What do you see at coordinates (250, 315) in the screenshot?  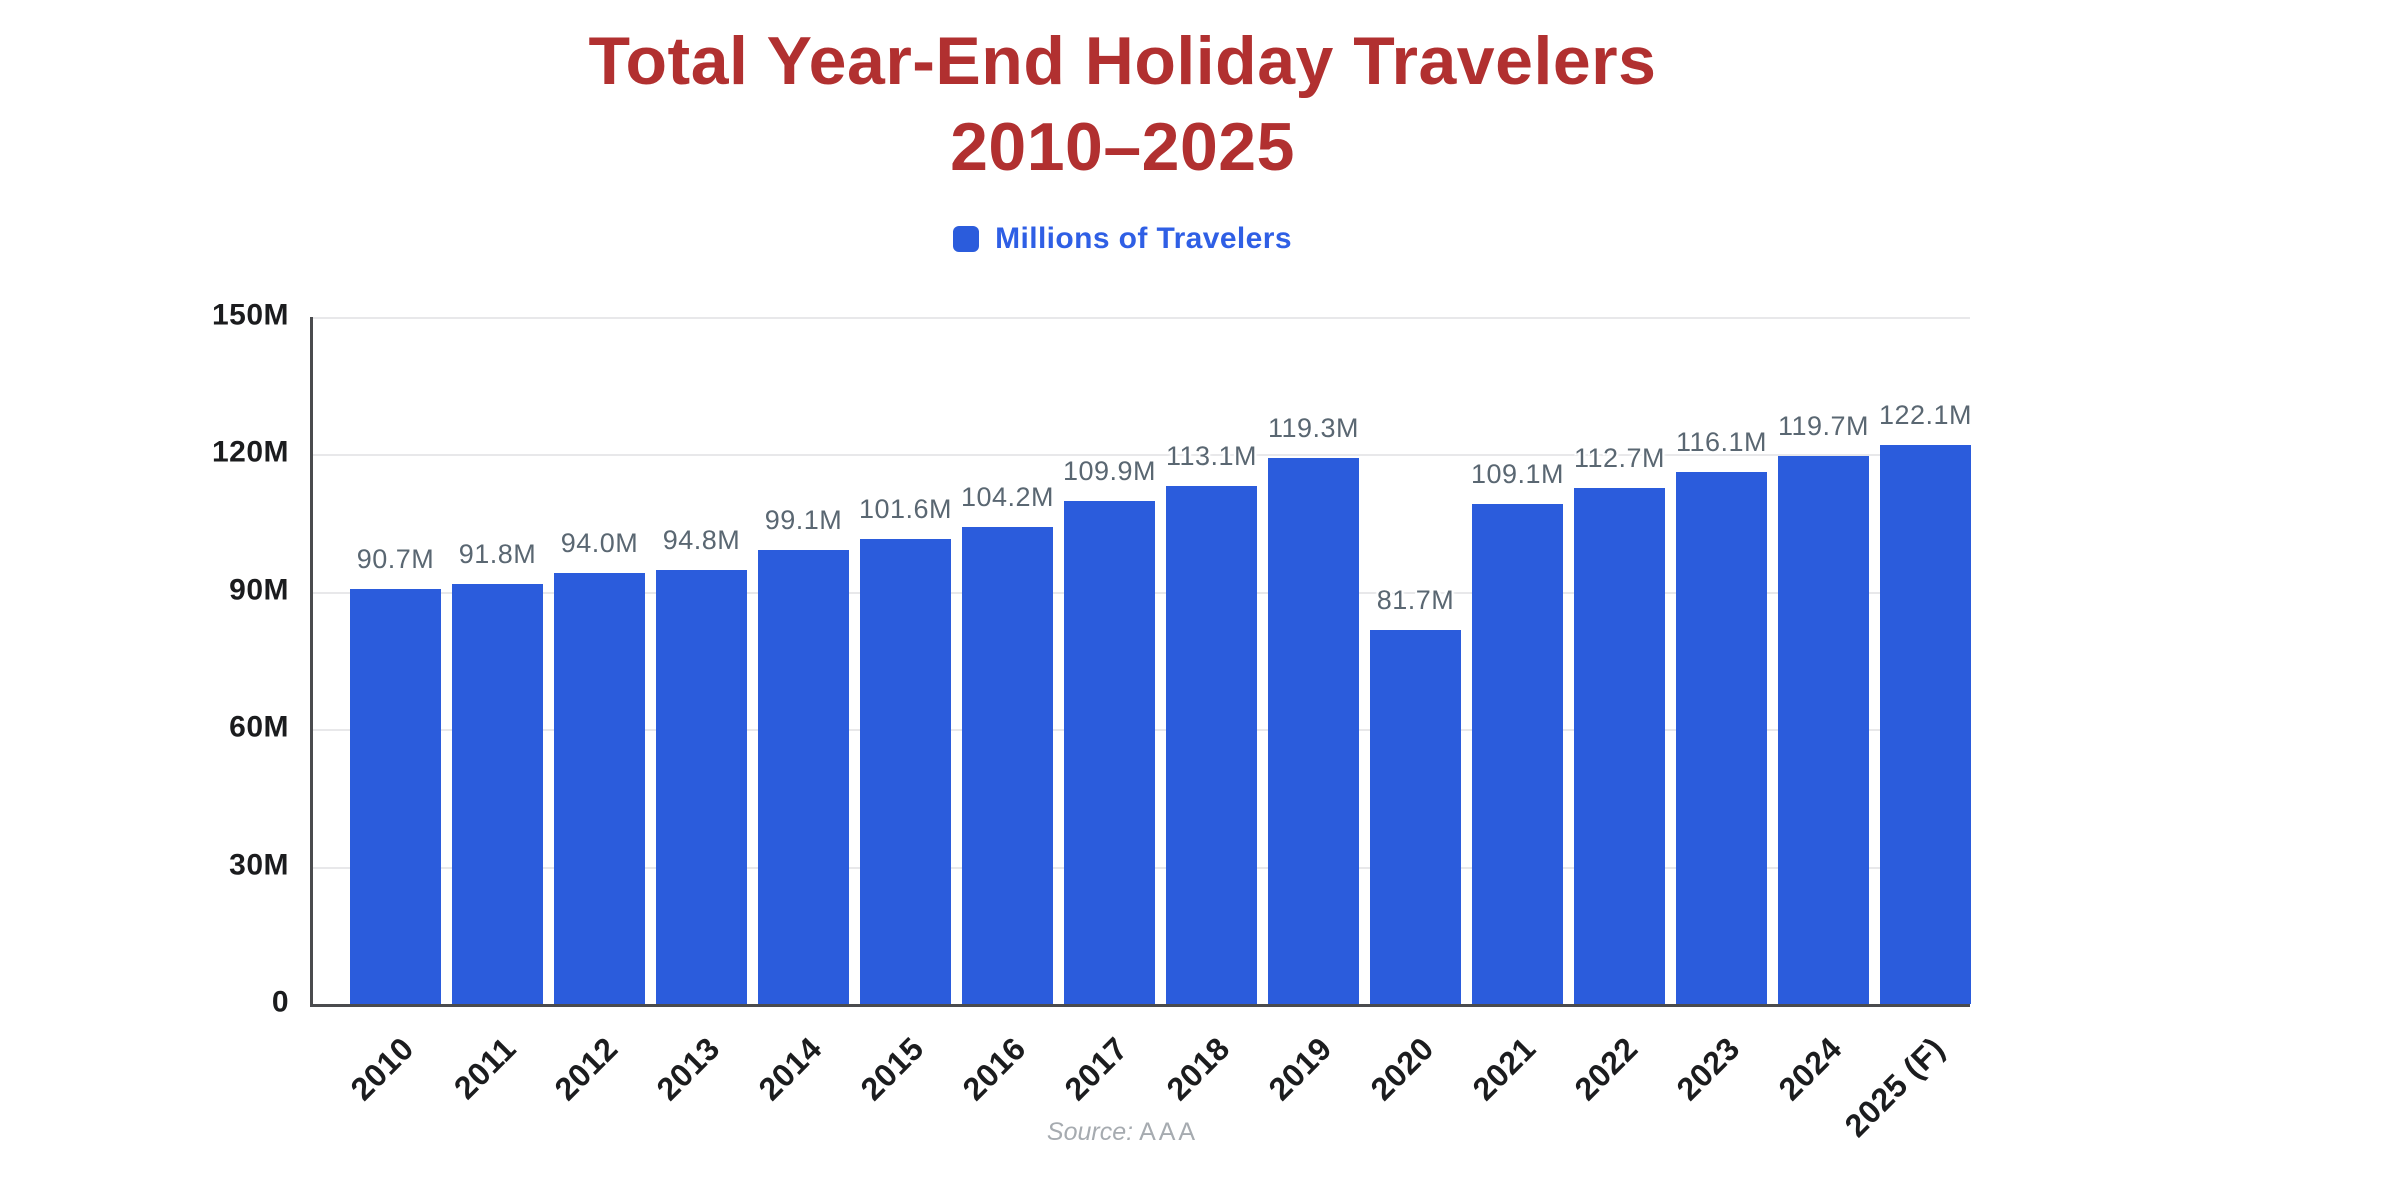 I see `y-tick-150M: 150M` at bounding box center [250, 315].